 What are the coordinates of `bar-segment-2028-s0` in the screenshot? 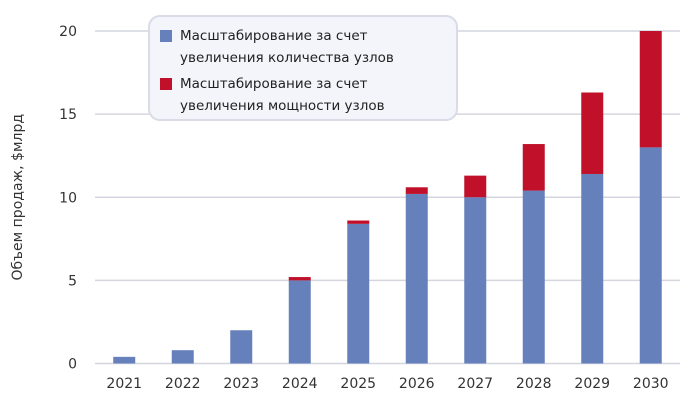 It's located at (533, 277).